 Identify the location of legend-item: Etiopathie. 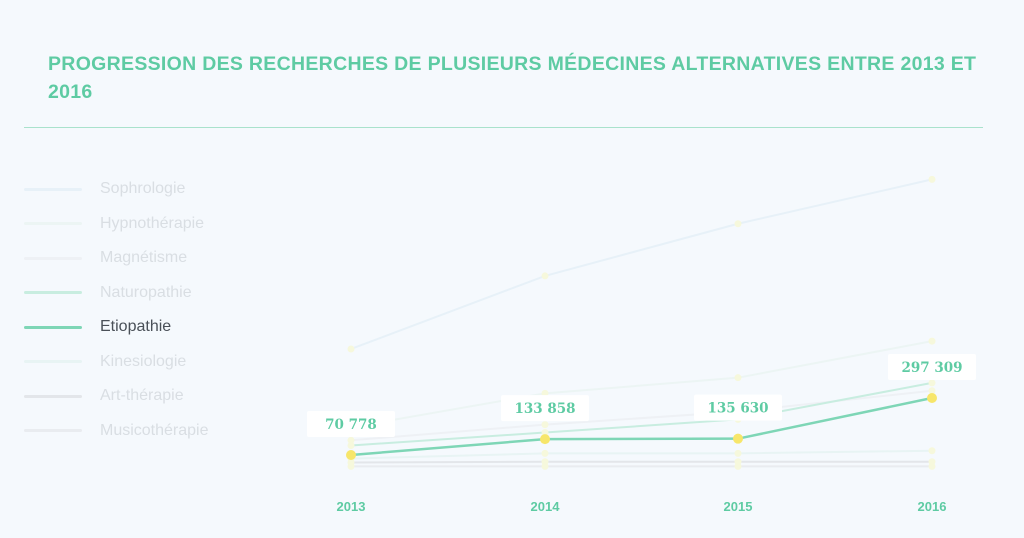
(139, 327).